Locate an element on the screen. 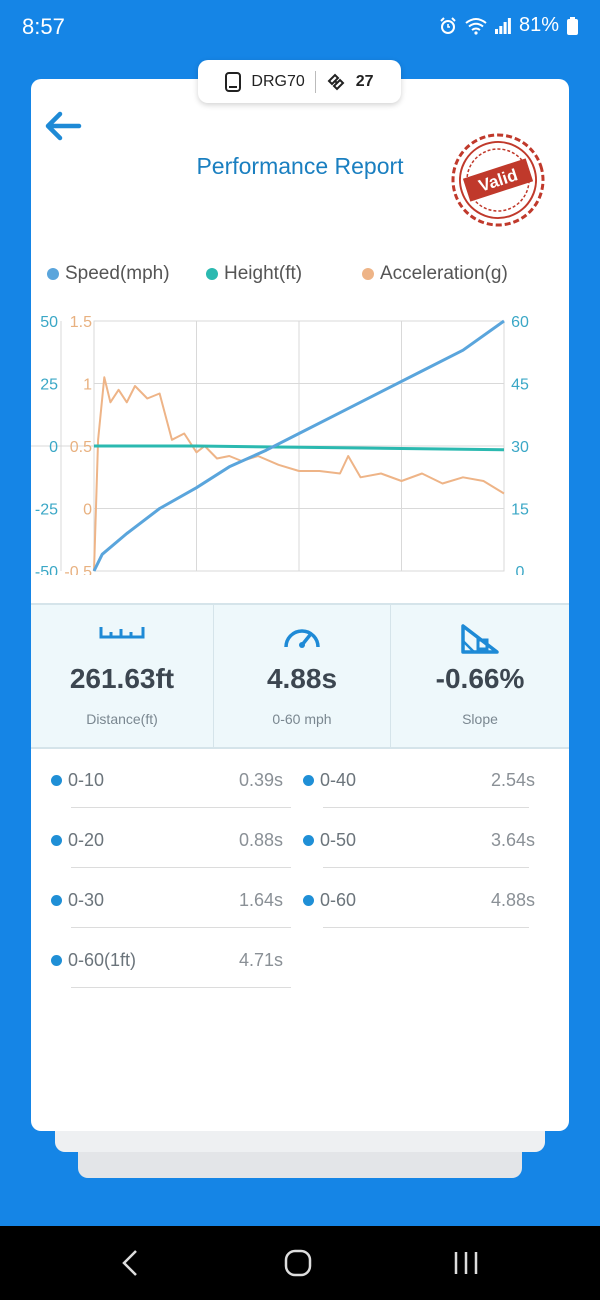  split-label: 0-10 is located at coordinates (86, 780).